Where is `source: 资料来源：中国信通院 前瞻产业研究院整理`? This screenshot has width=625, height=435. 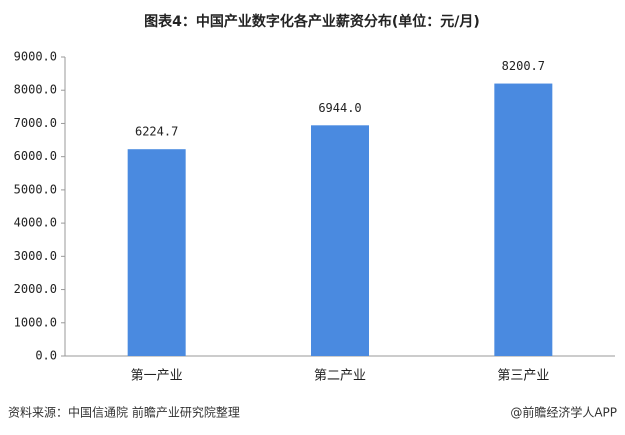
source: 资料来源：中国信通院 前瞻产业研究院整理 is located at coordinates (124, 412).